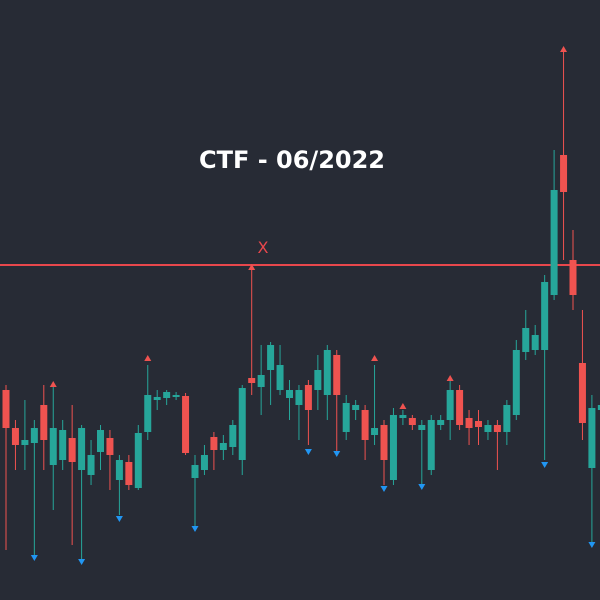  What do you see at coordinates (263, 247) in the screenshot?
I see `annotation: X` at bounding box center [263, 247].